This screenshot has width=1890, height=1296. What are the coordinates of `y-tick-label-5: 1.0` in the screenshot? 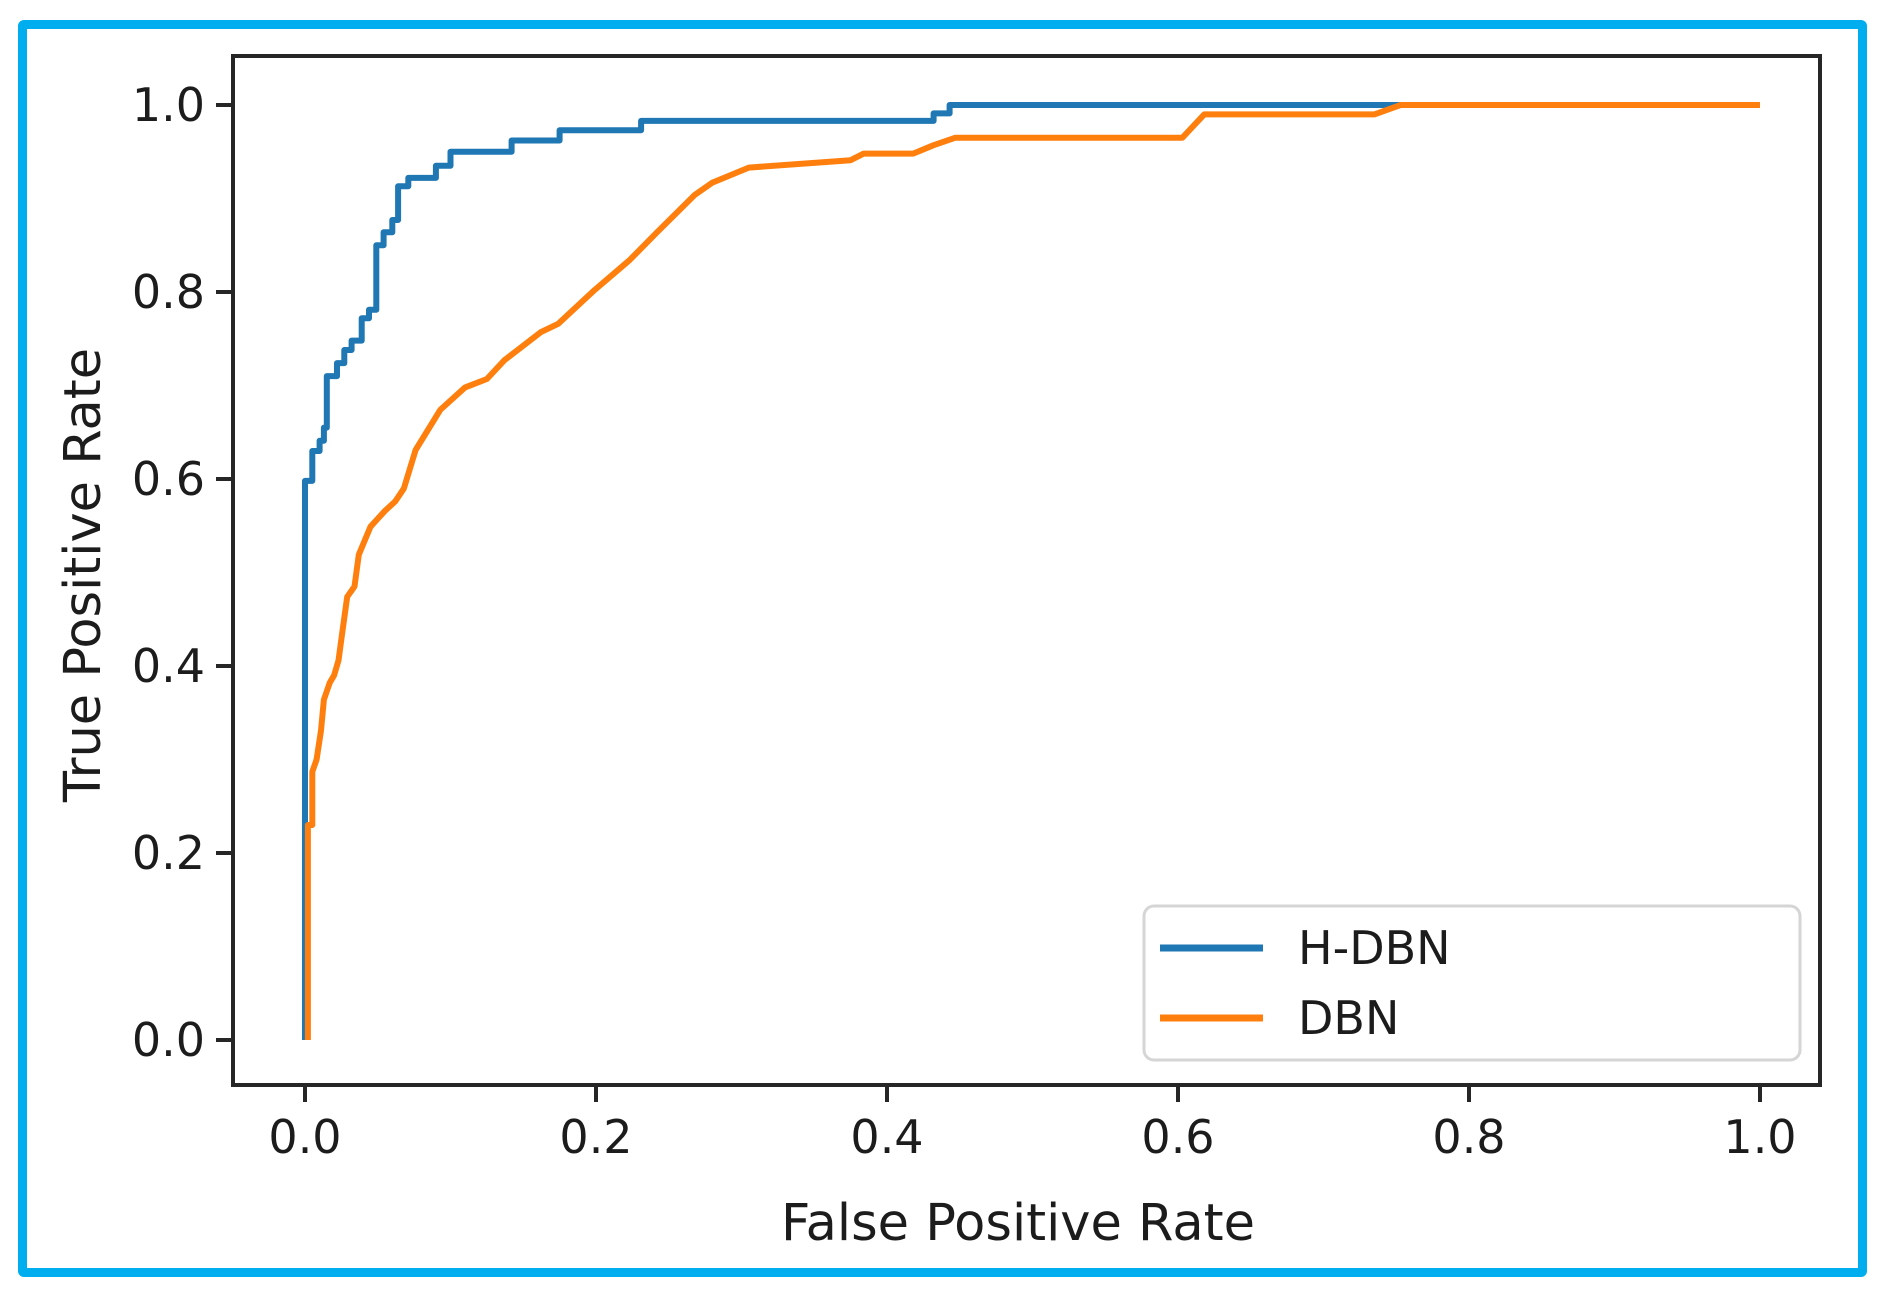 It's located at (168, 105).